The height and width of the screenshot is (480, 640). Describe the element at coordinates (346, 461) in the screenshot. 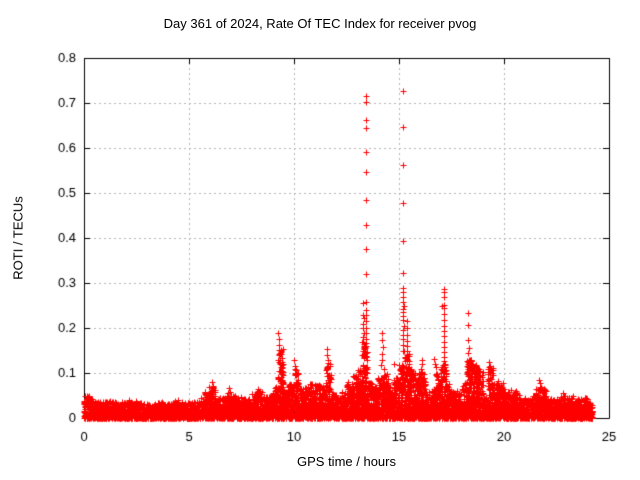

I see `x-axis-label: GPS time / hours` at that location.